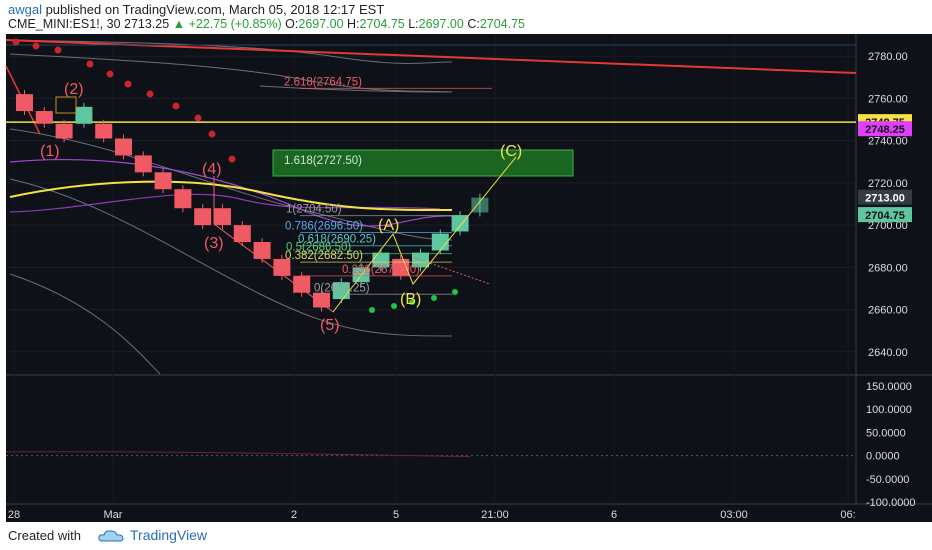 The width and height of the screenshot is (932, 550). Describe the element at coordinates (887, 480) in the screenshot. I see `osc-tick-label: -50.0000` at that location.